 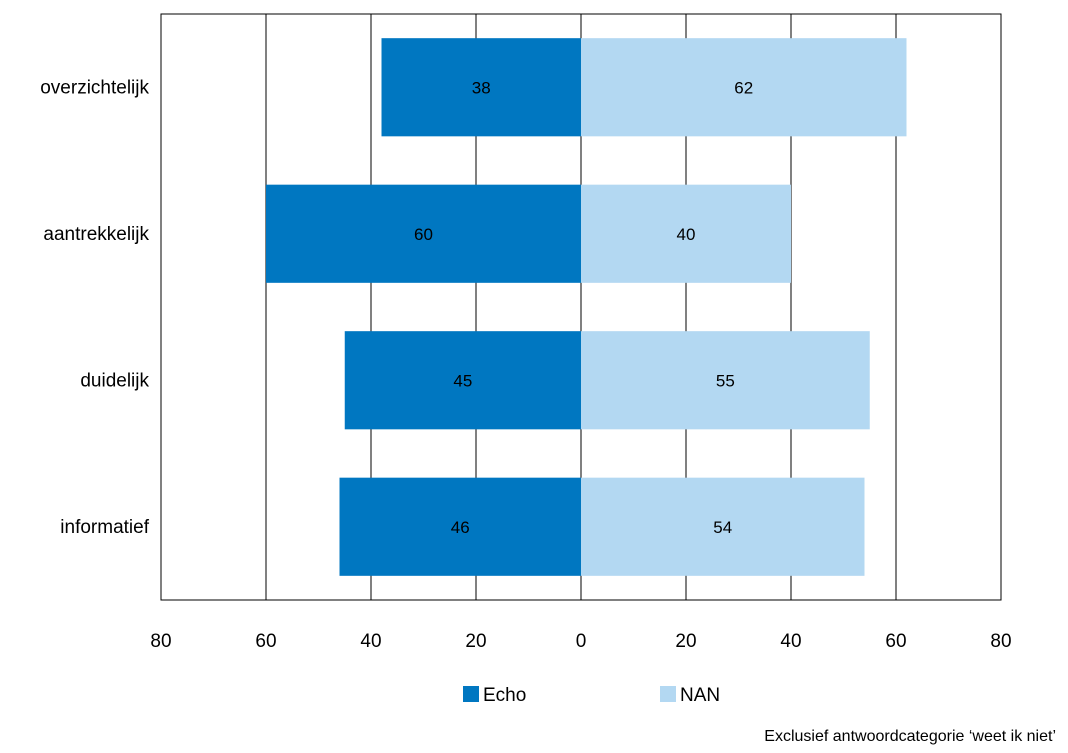 What do you see at coordinates (96, 234) in the screenshot?
I see `category-label: aantrekkelijk` at bounding box center [96, 234].